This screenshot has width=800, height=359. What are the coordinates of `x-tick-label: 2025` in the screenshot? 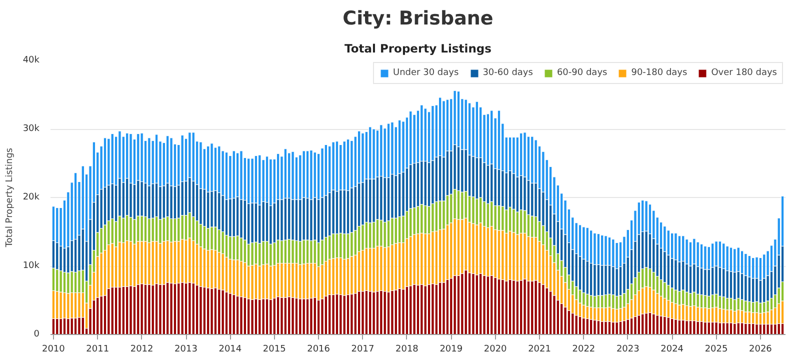 It's located at (716, 349).